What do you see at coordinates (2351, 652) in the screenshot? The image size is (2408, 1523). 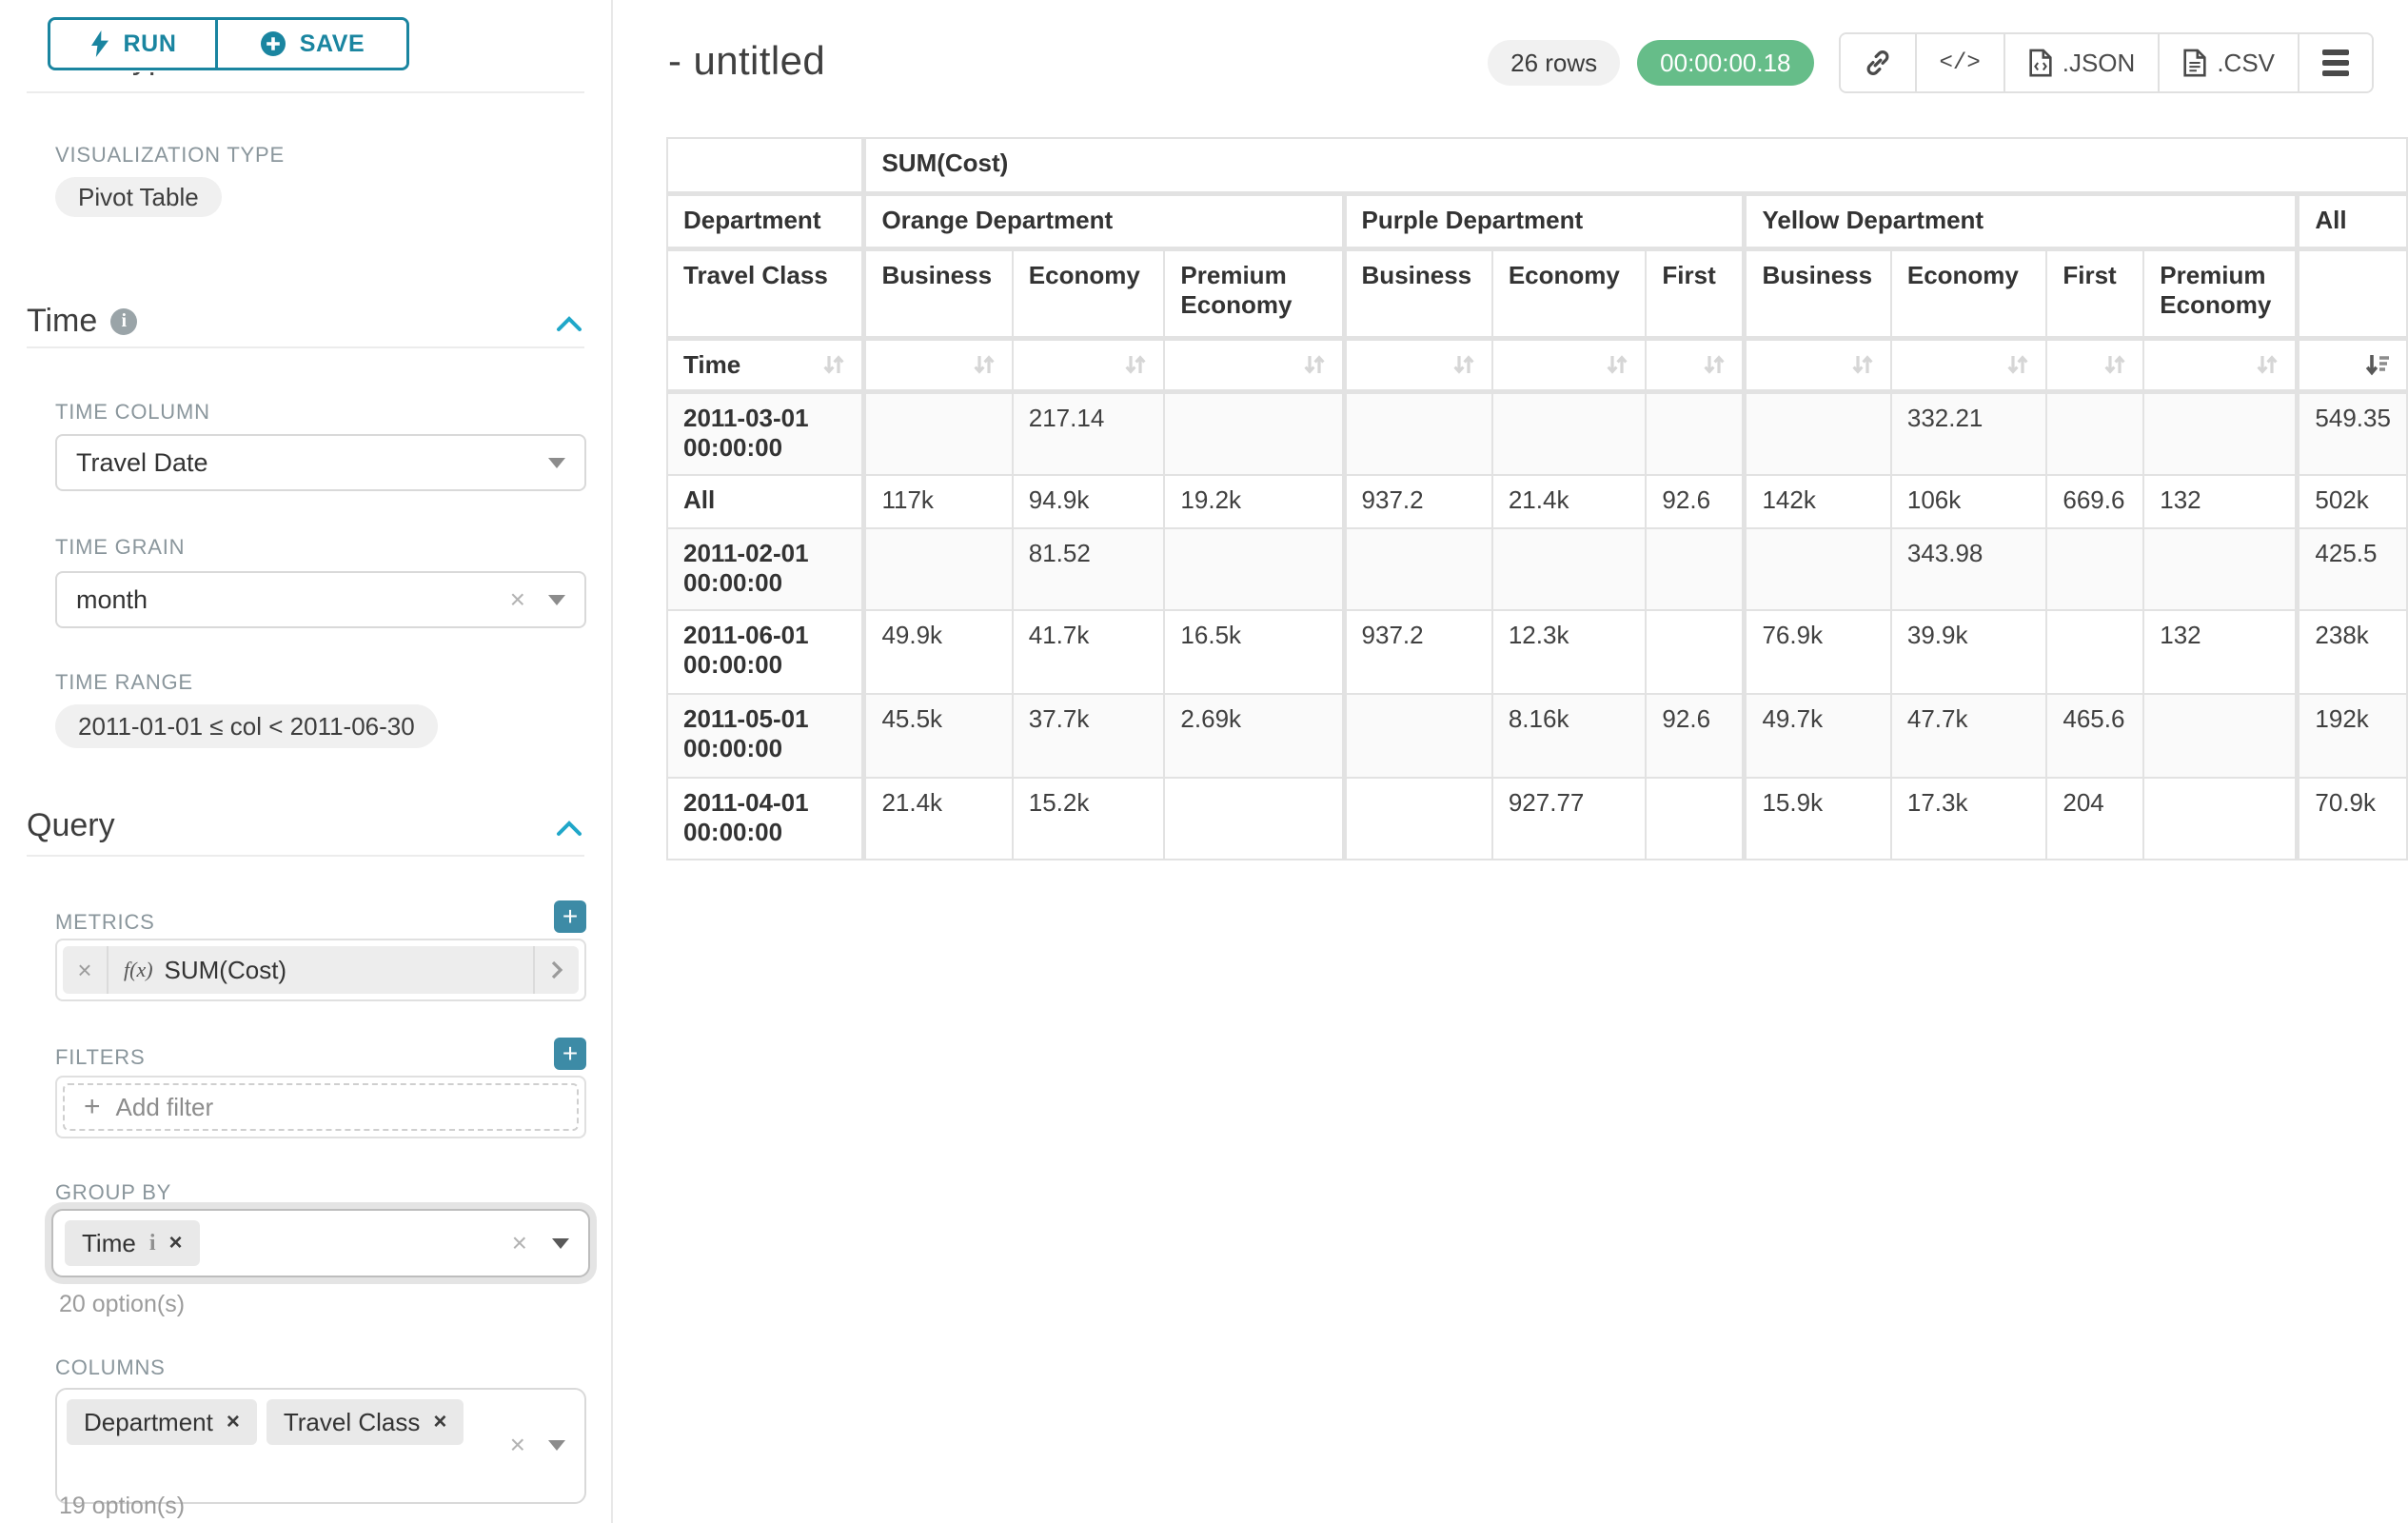 I see `pivot-cell: 238k` at bounding box center [2351, 652].